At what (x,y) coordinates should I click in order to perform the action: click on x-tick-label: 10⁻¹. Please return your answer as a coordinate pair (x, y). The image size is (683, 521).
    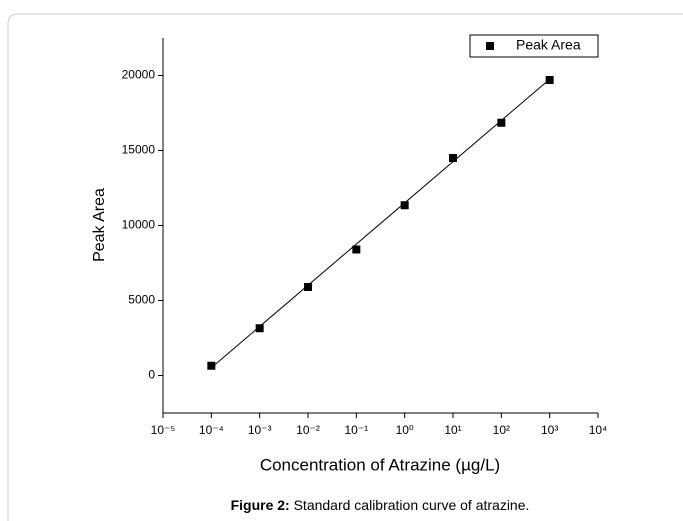
    Looking at the image, I should click on (356, 430).